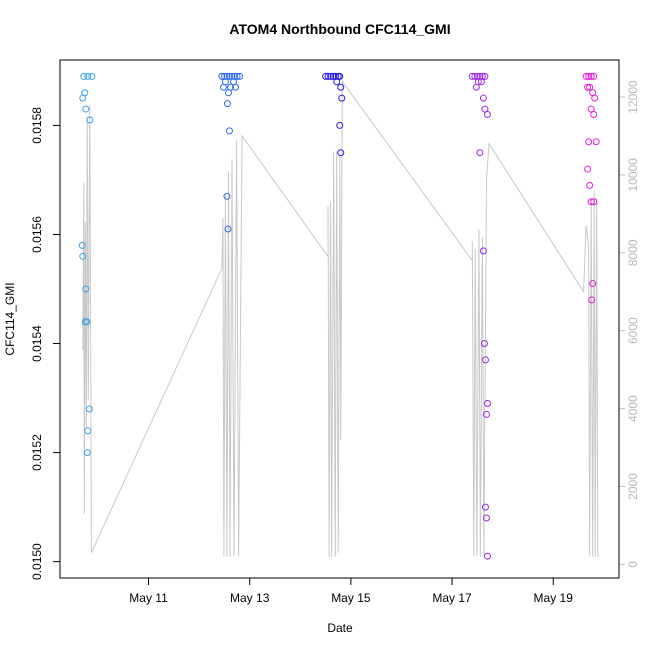  Describe the element at coordinates (340, 628) in the screenshot. I see `x-axis-label: Date` at that location.